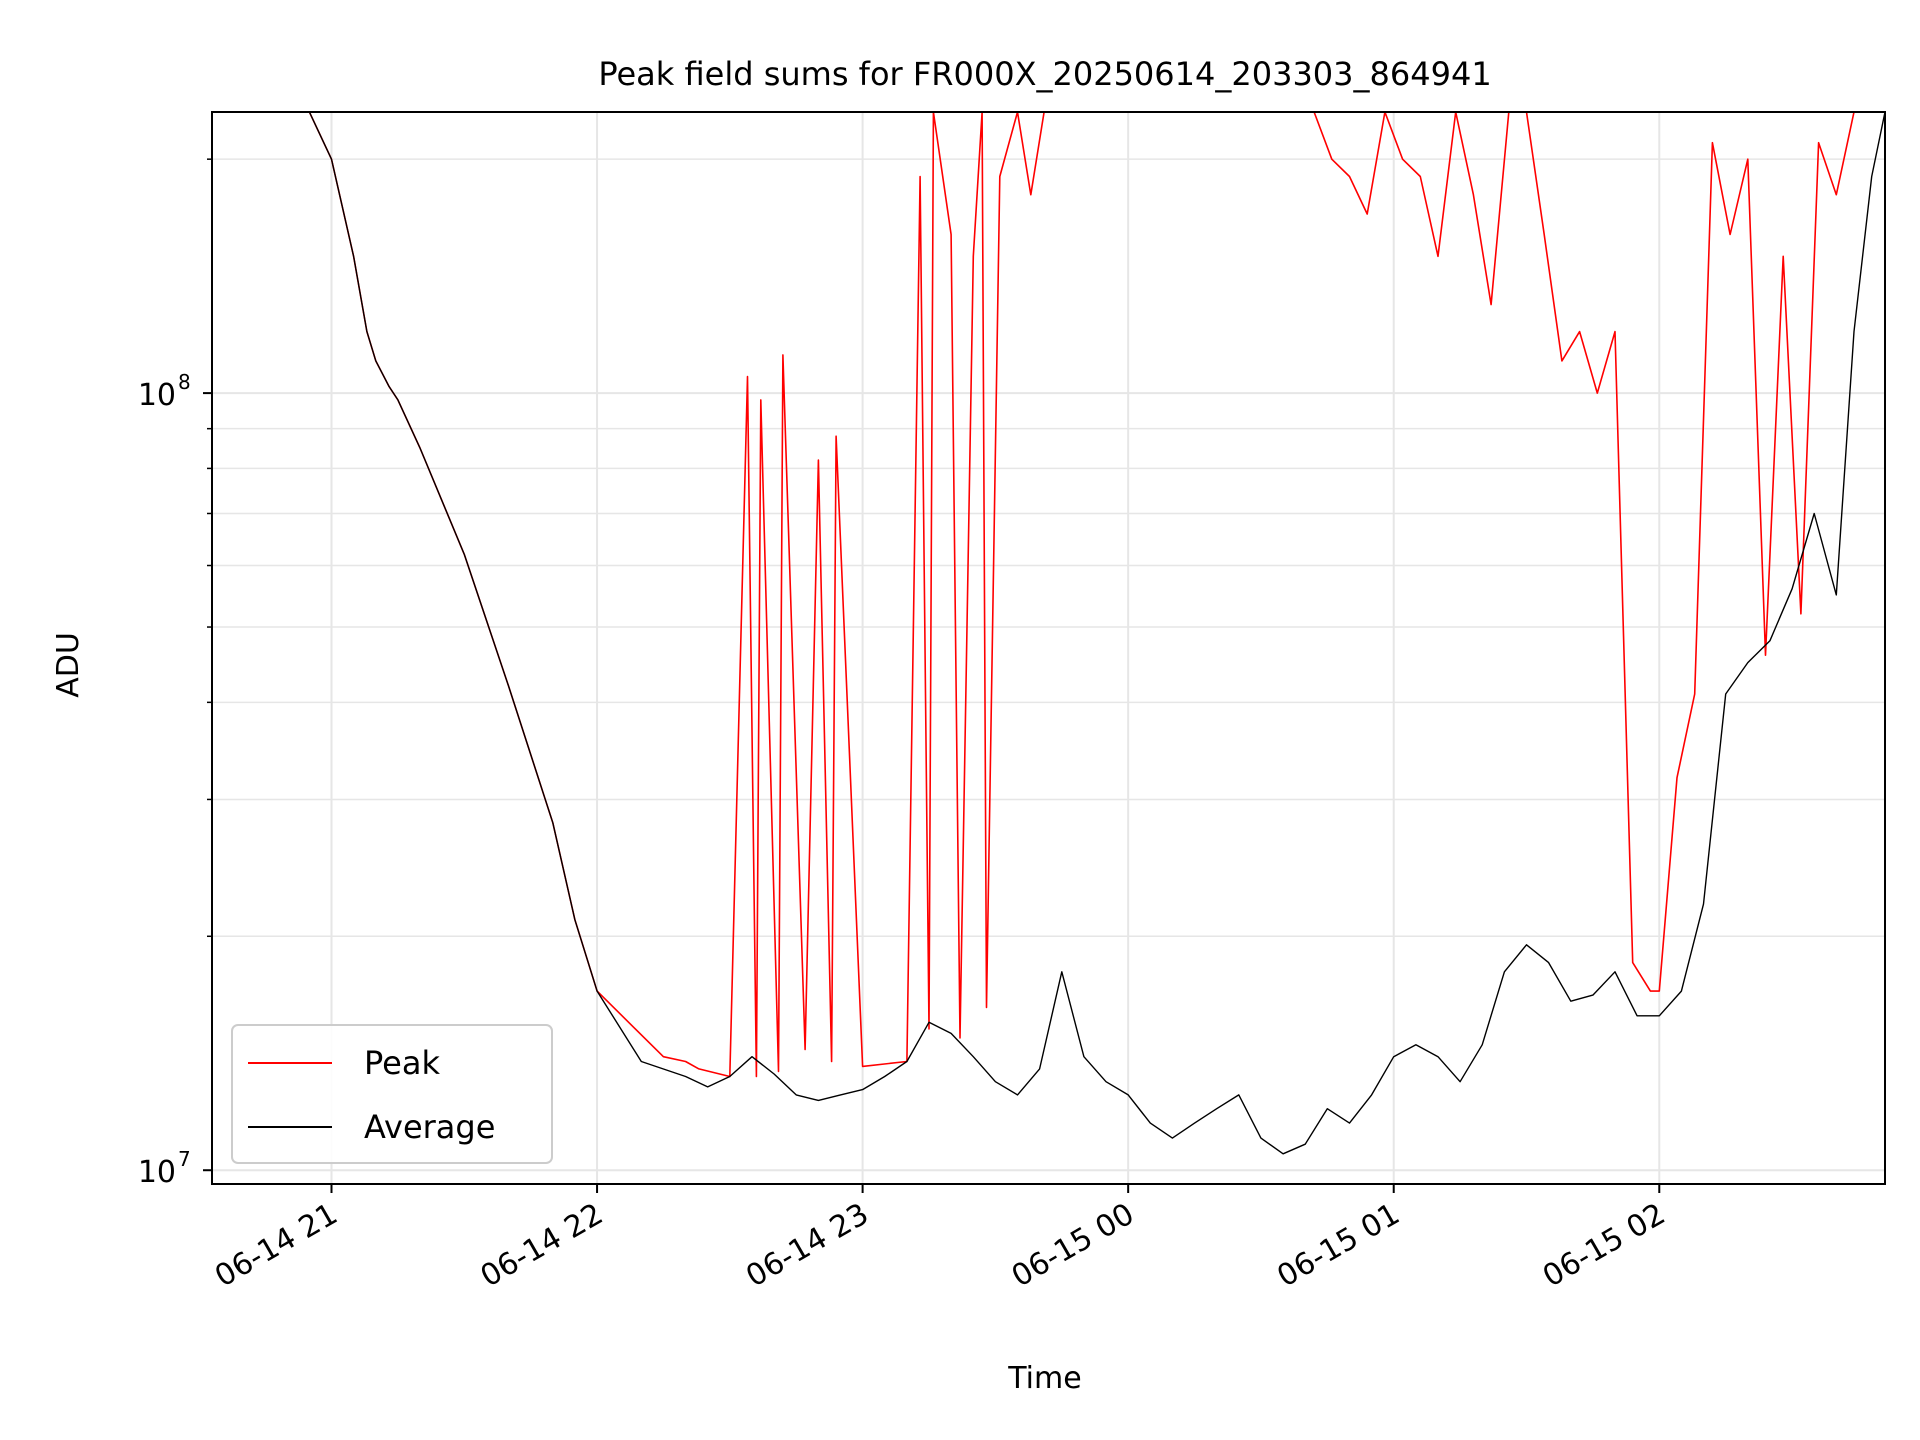 The height and width of the screenshot is (1440, 1920). Describe the element at coordinates (184, 382) in the screenshot. I see `y-tick-exponent: 8` at that location.